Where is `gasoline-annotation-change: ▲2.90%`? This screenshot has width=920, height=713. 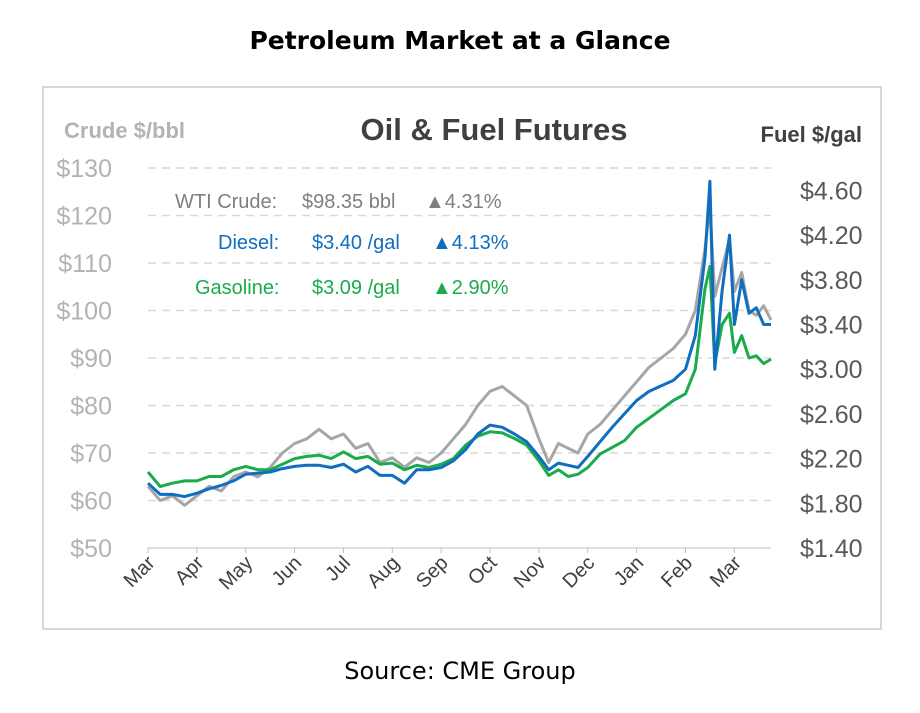 gasoline-annotation-change: ▲2.90% is located at coordinates (470, 288).